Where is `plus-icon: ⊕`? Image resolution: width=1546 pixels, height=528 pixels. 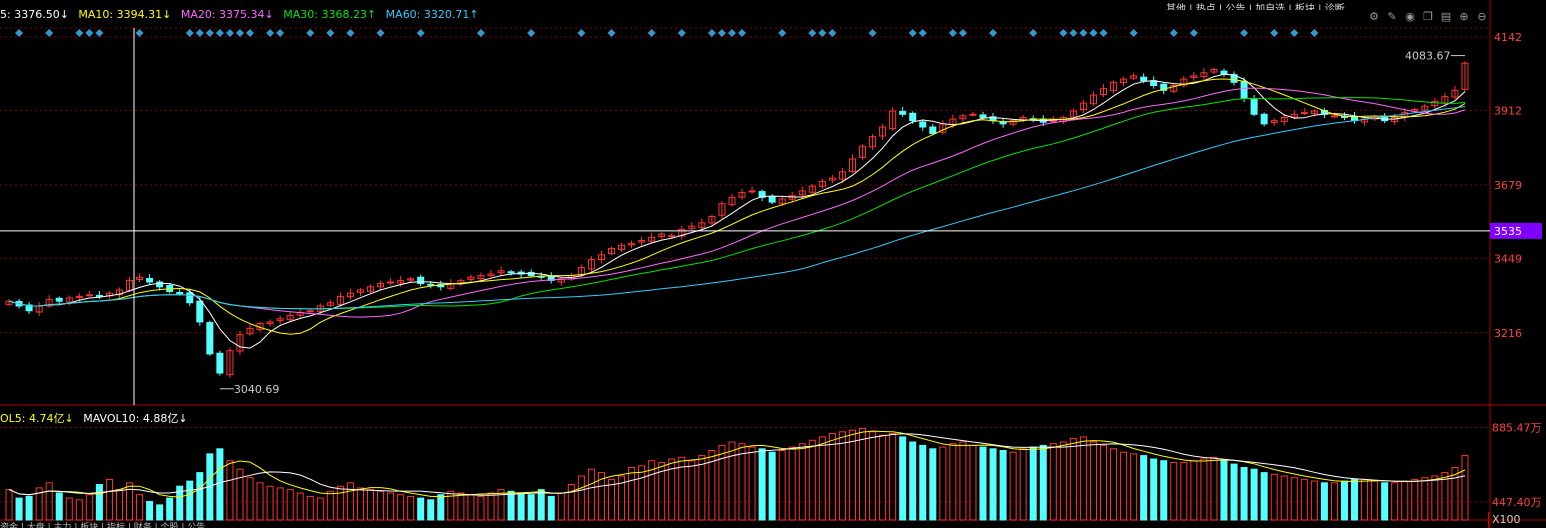
plus-icon: ⊕ is located at coordinates (1464, 16).